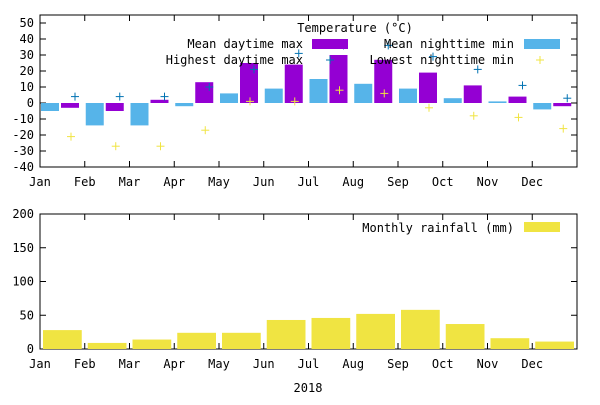  Describe the element at coordinates (443, 364) in the screenshot. I see `rain-xtick-label: Oct` at that location.